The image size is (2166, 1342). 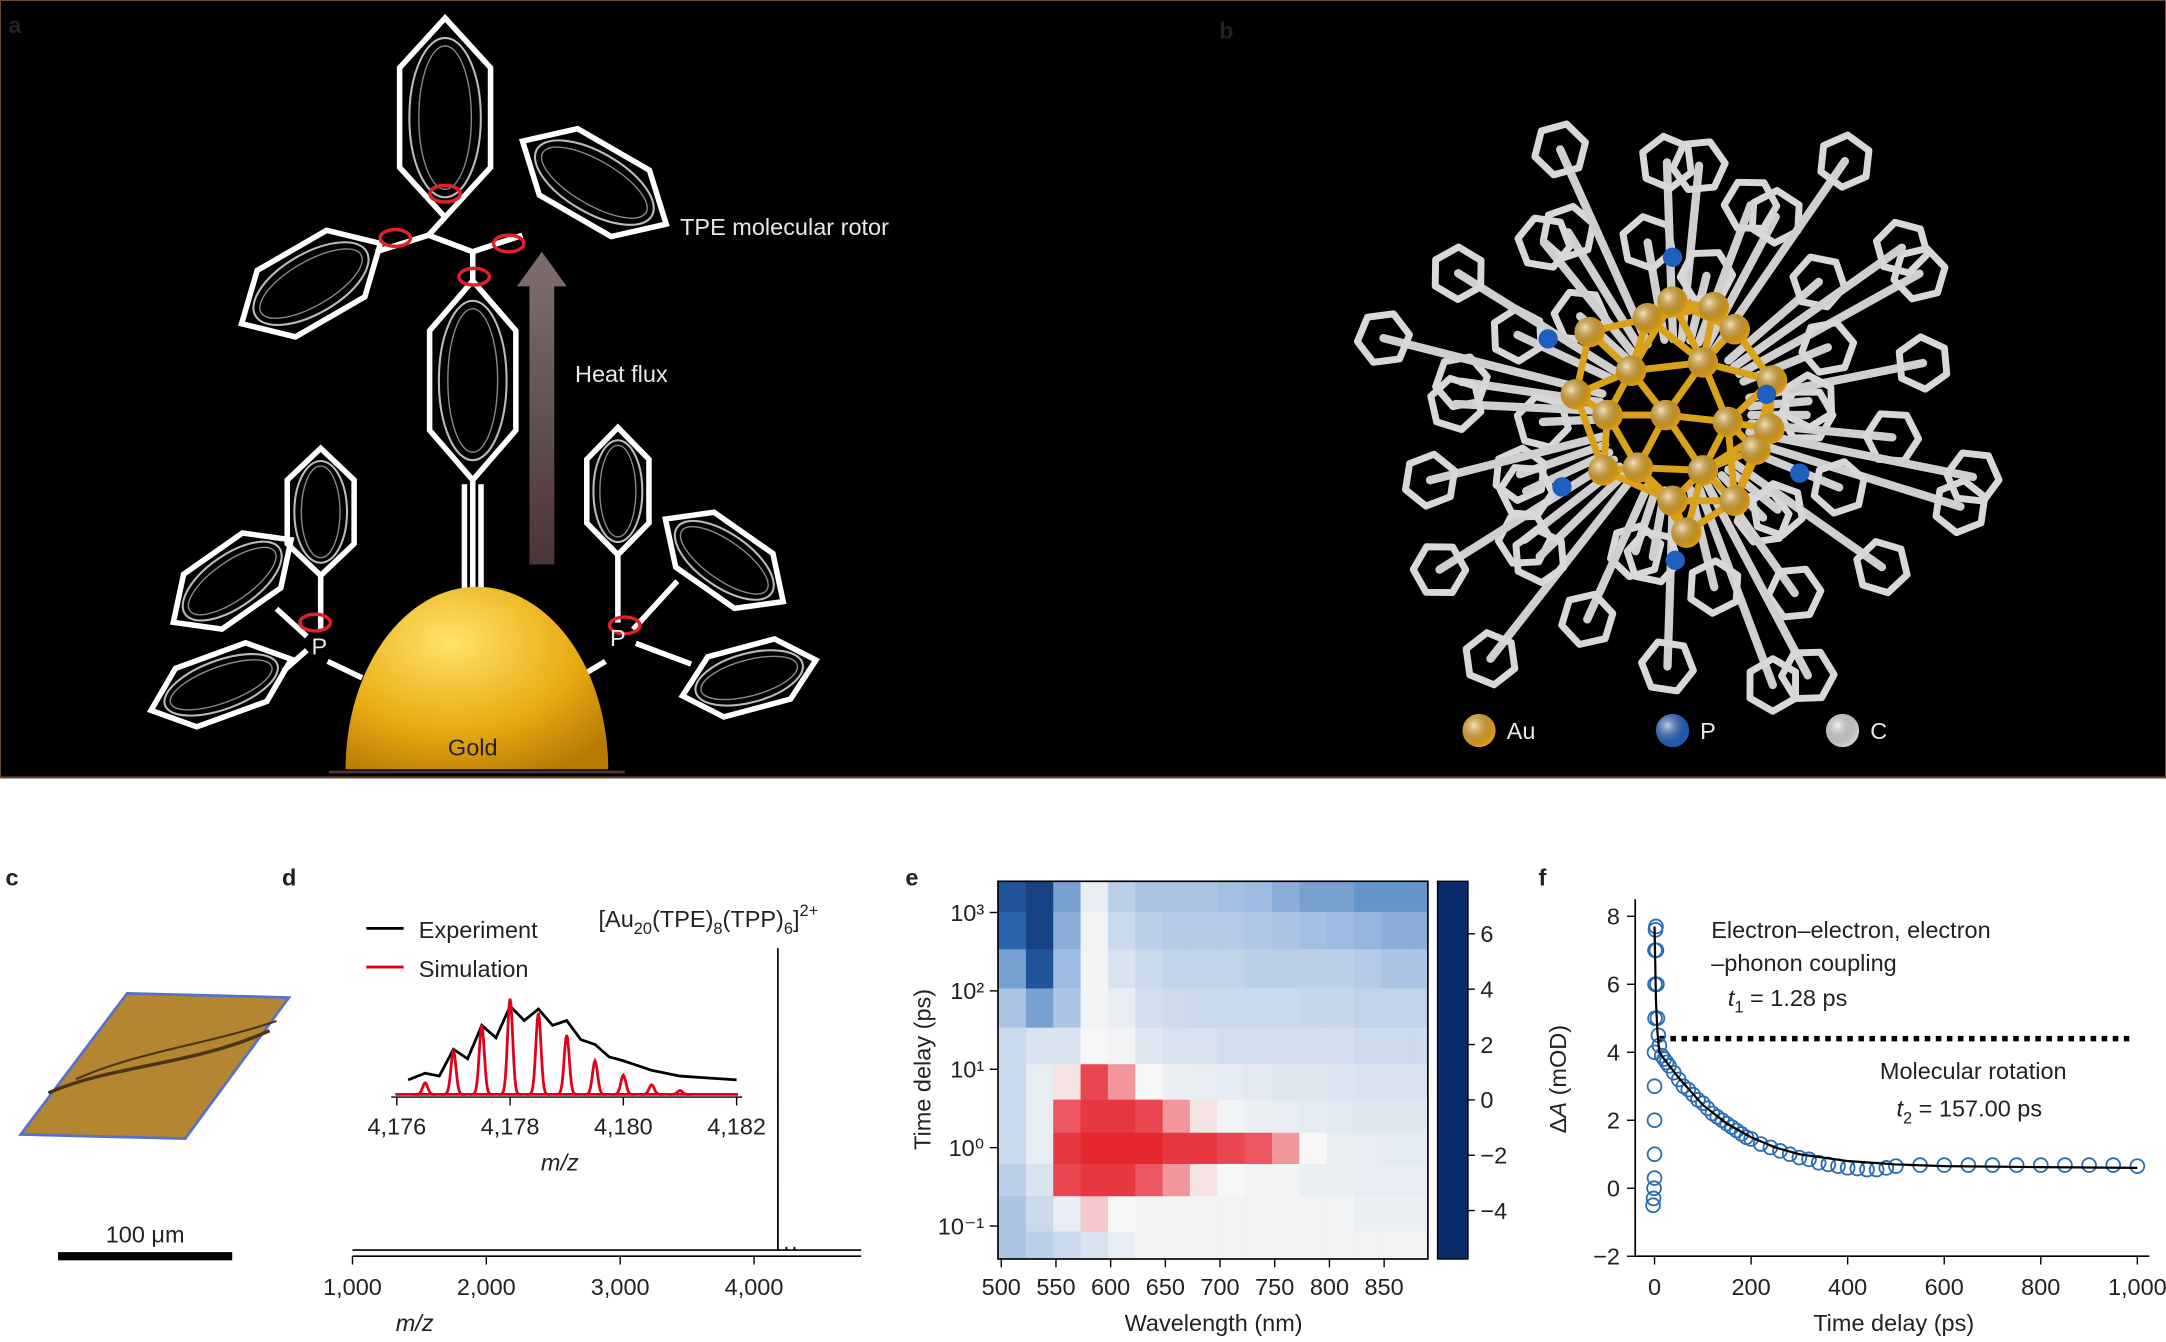 What do you see at coordinates (1654, 1287) in the screenshot?
I see `x-tick-label: 0` at bounding box center [1654, 1287].